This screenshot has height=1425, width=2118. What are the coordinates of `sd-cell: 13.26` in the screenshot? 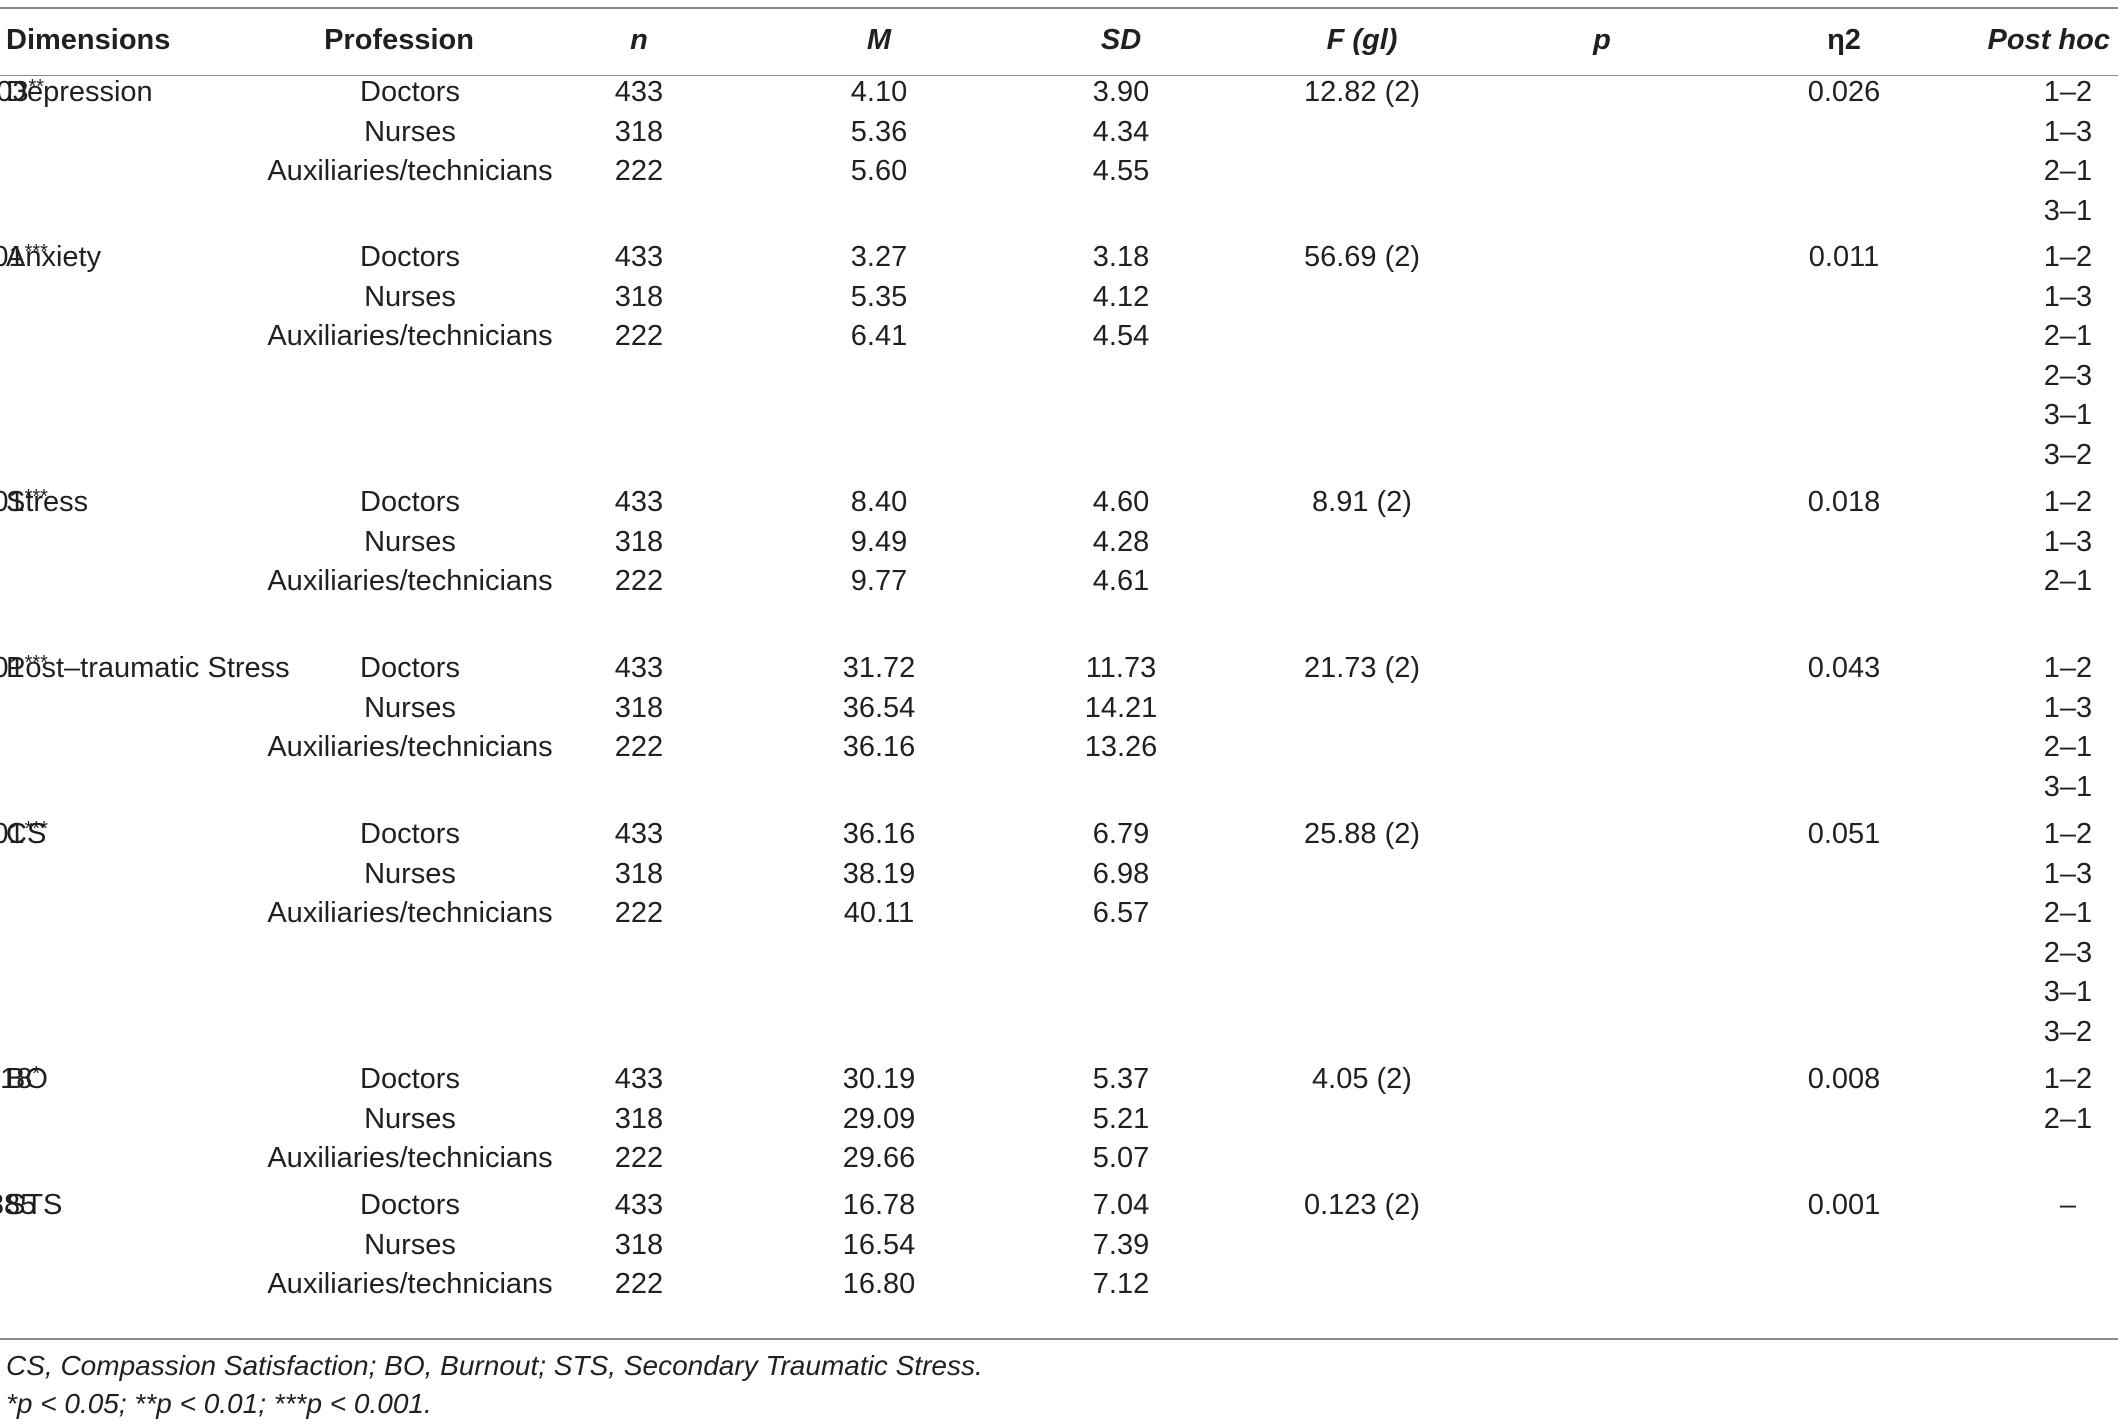 It's located at (1121, 747).